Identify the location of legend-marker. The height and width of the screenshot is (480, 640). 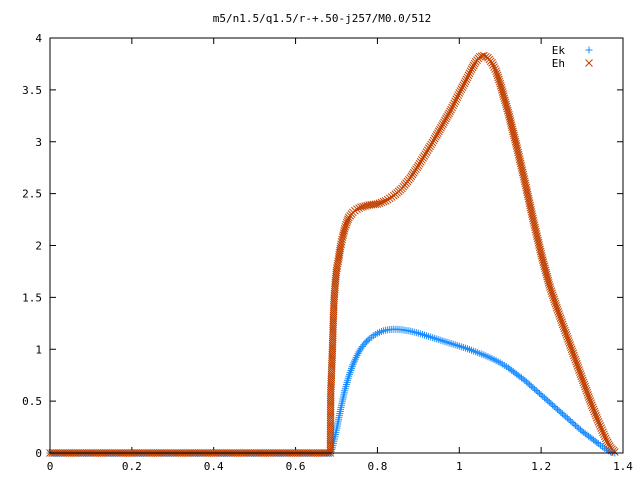
(589, 63).